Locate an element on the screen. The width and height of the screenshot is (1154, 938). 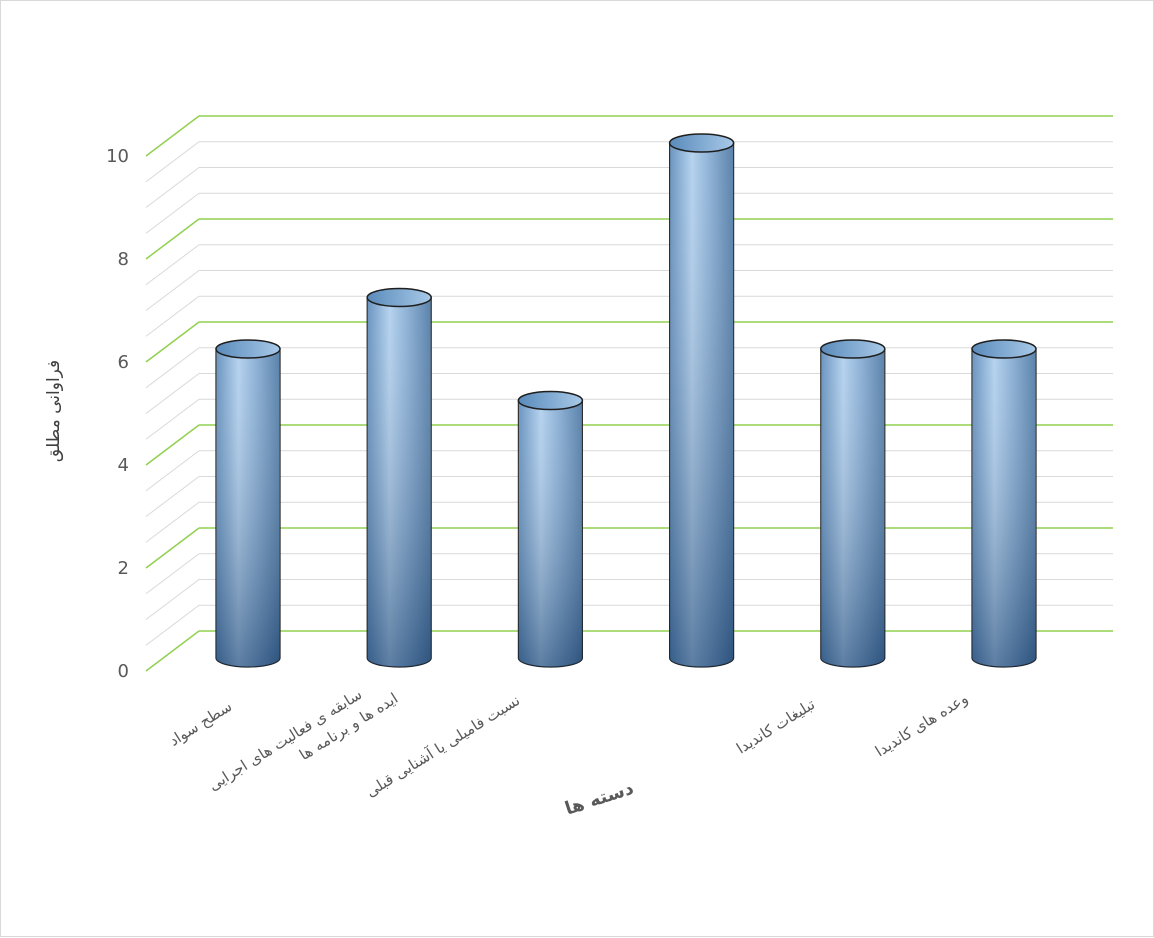
x-axis-title: دسته ها is located at coordinates (599, 799).